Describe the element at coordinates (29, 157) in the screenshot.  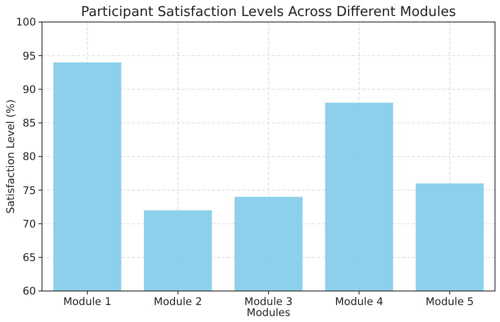
I see `y-tick-label: 80` at that location.